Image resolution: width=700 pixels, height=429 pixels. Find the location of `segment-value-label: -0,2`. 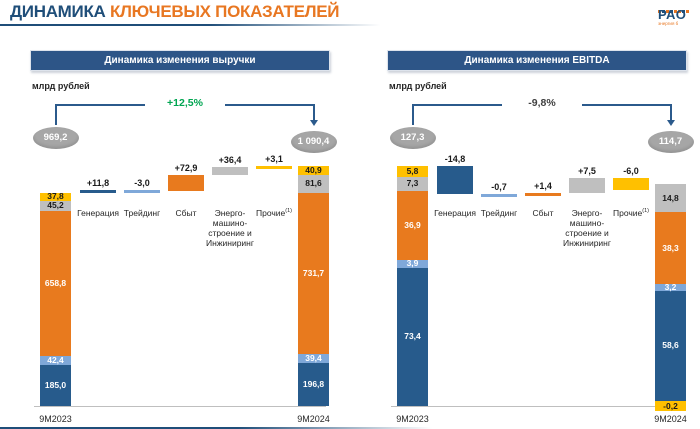

segment-value-label: -0,2 is located at coordinates (670, 405).